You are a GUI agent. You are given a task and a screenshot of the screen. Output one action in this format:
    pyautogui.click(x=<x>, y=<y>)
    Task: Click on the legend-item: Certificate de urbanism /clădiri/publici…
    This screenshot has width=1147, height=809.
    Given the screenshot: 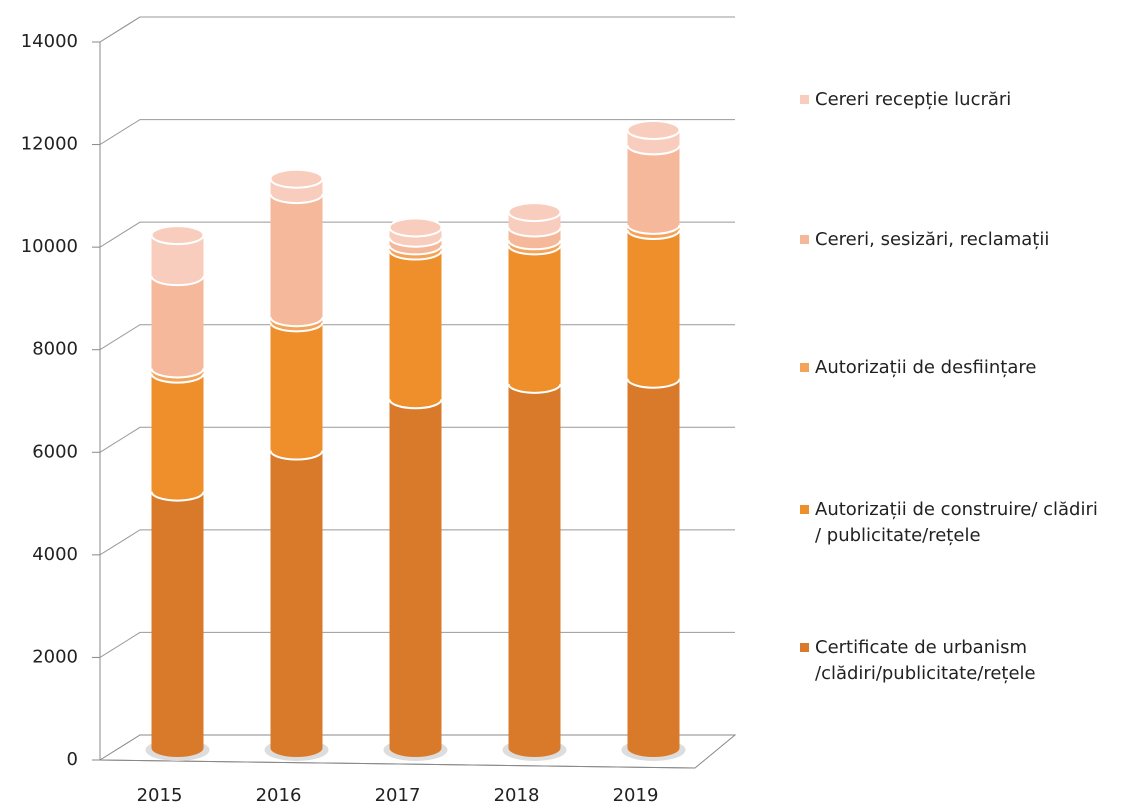 What is the action you would take?
    pyautogui.click(x=918, y=661)
    